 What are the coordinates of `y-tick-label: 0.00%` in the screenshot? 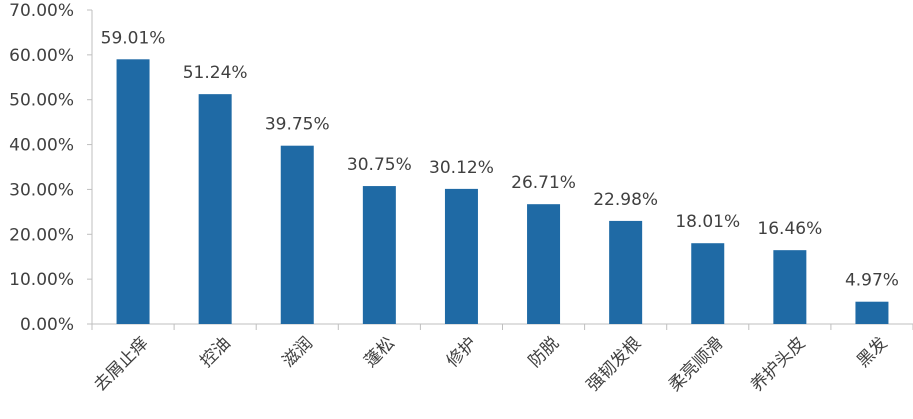 It's located at (47, 325).